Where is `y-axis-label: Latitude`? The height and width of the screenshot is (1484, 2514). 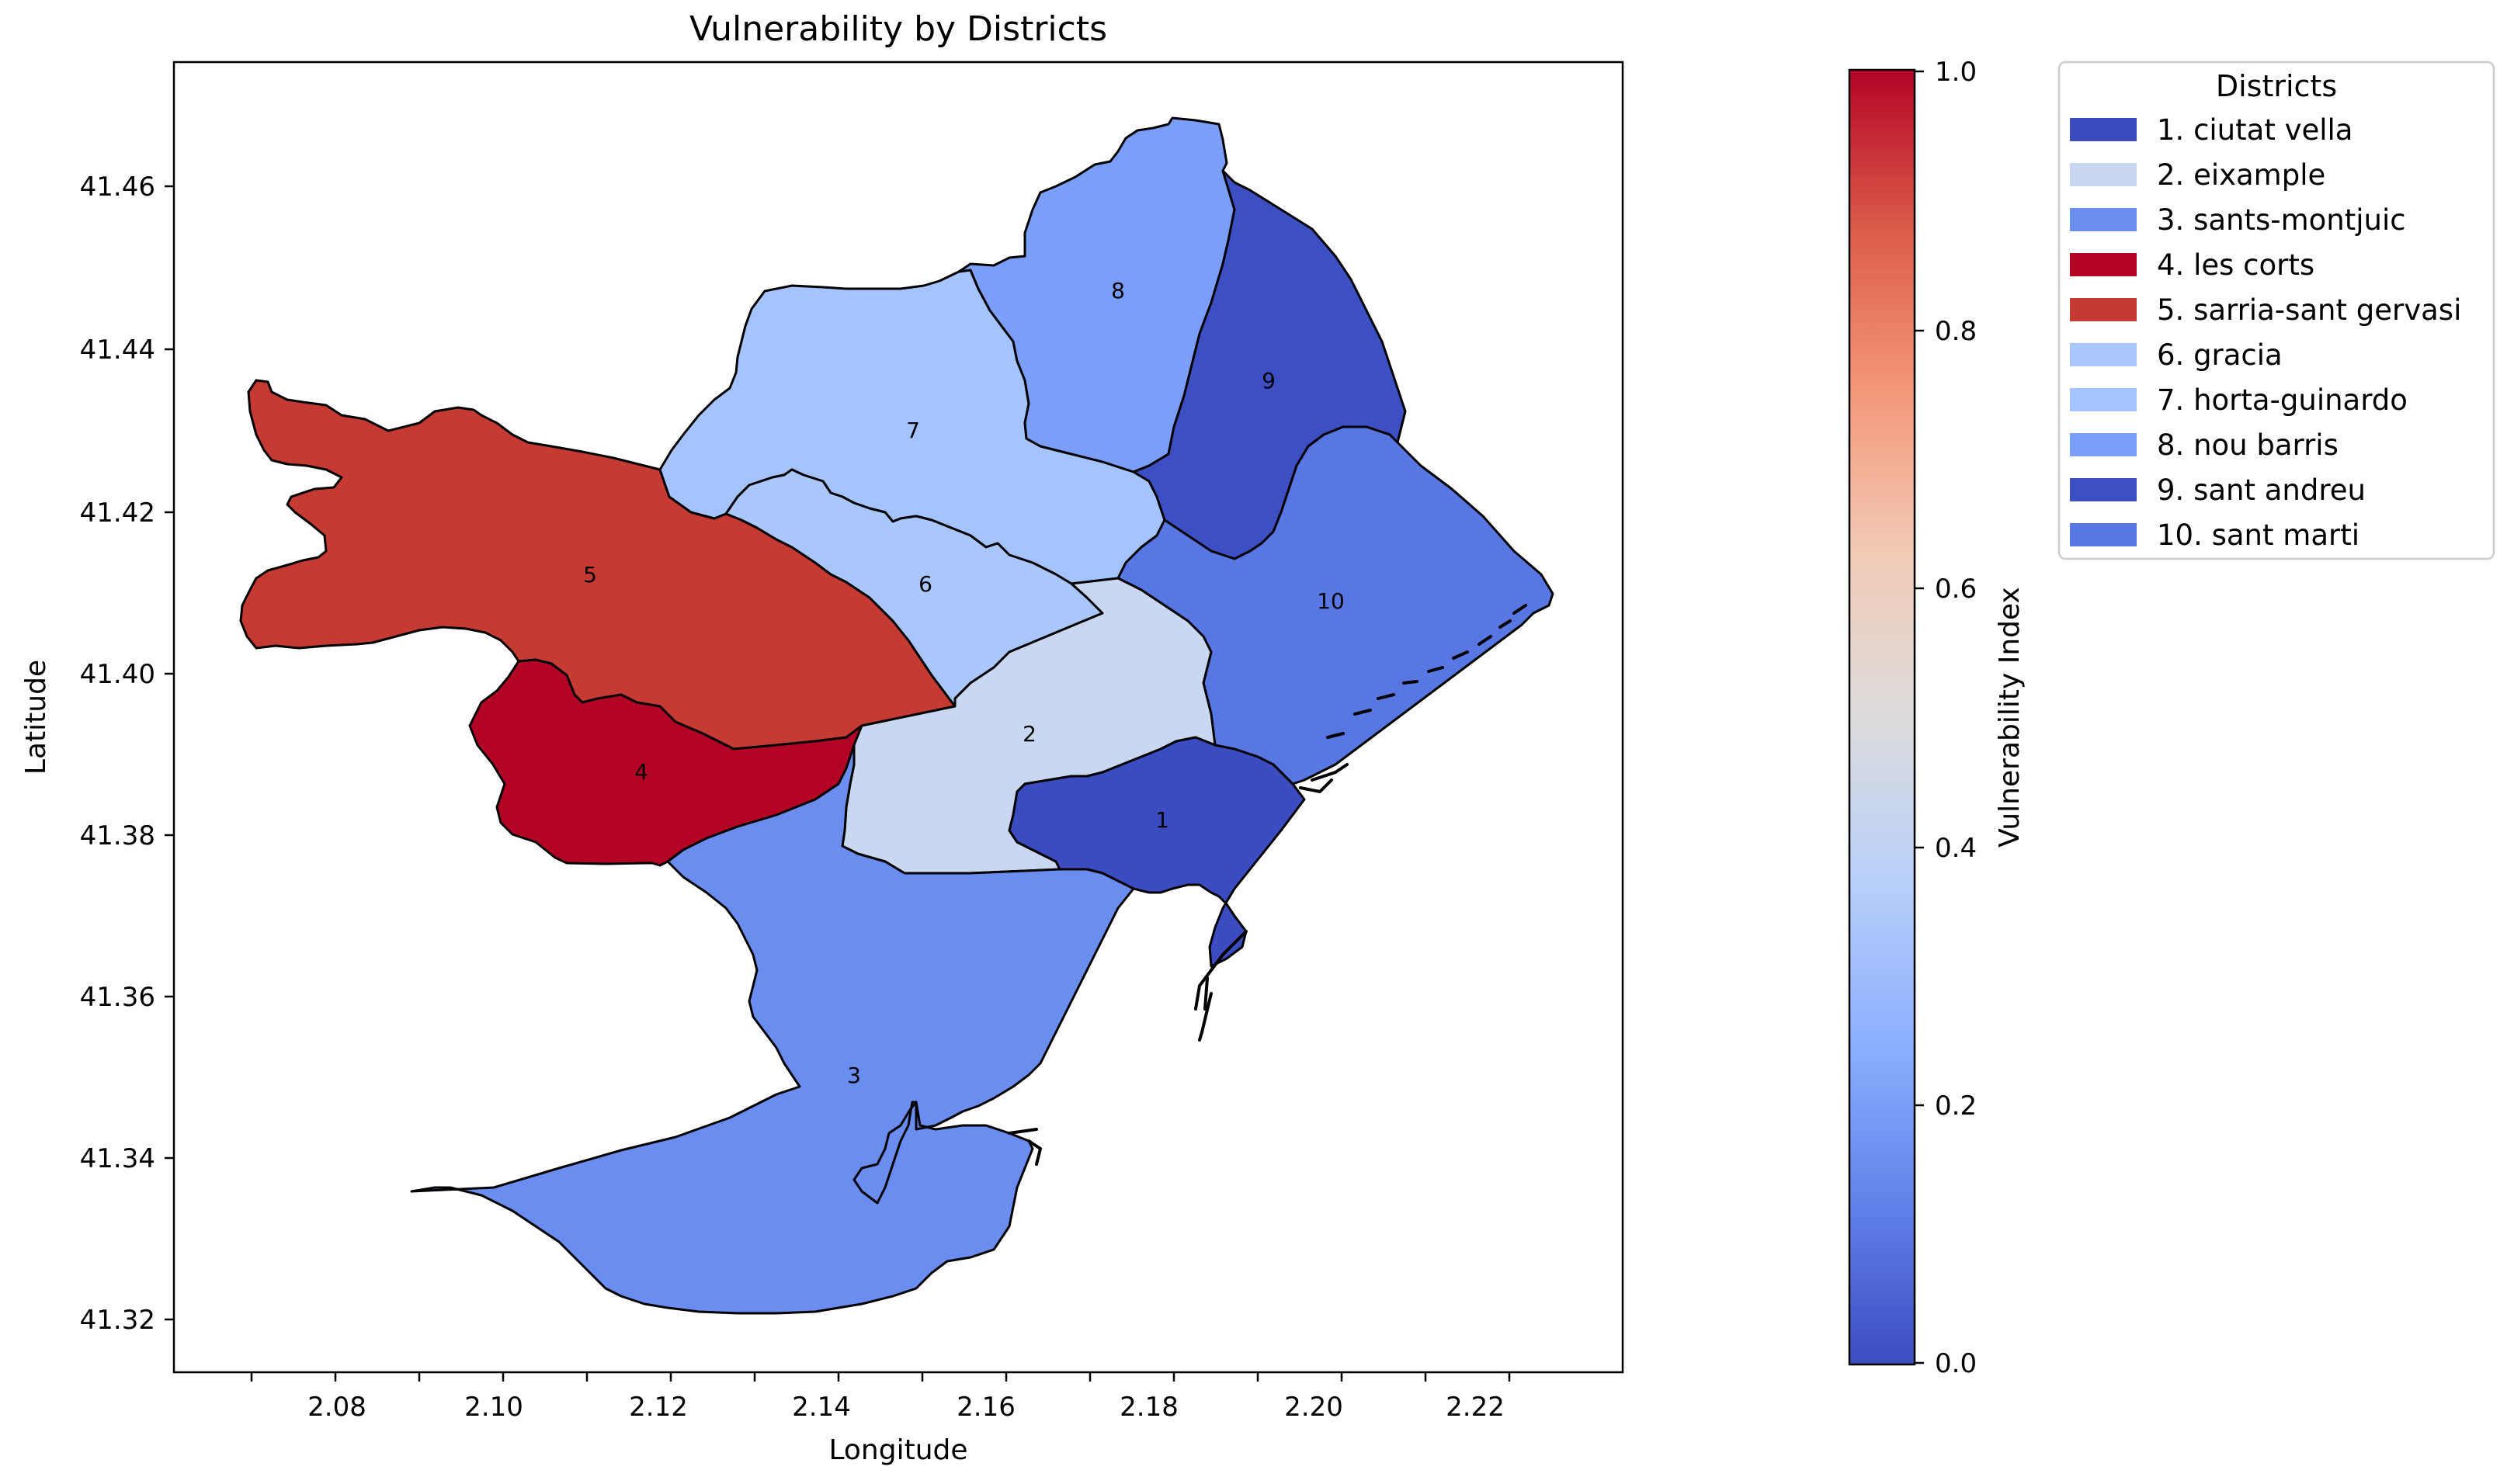 y-axis-label: Latitude is located at coordinates (36, 718).